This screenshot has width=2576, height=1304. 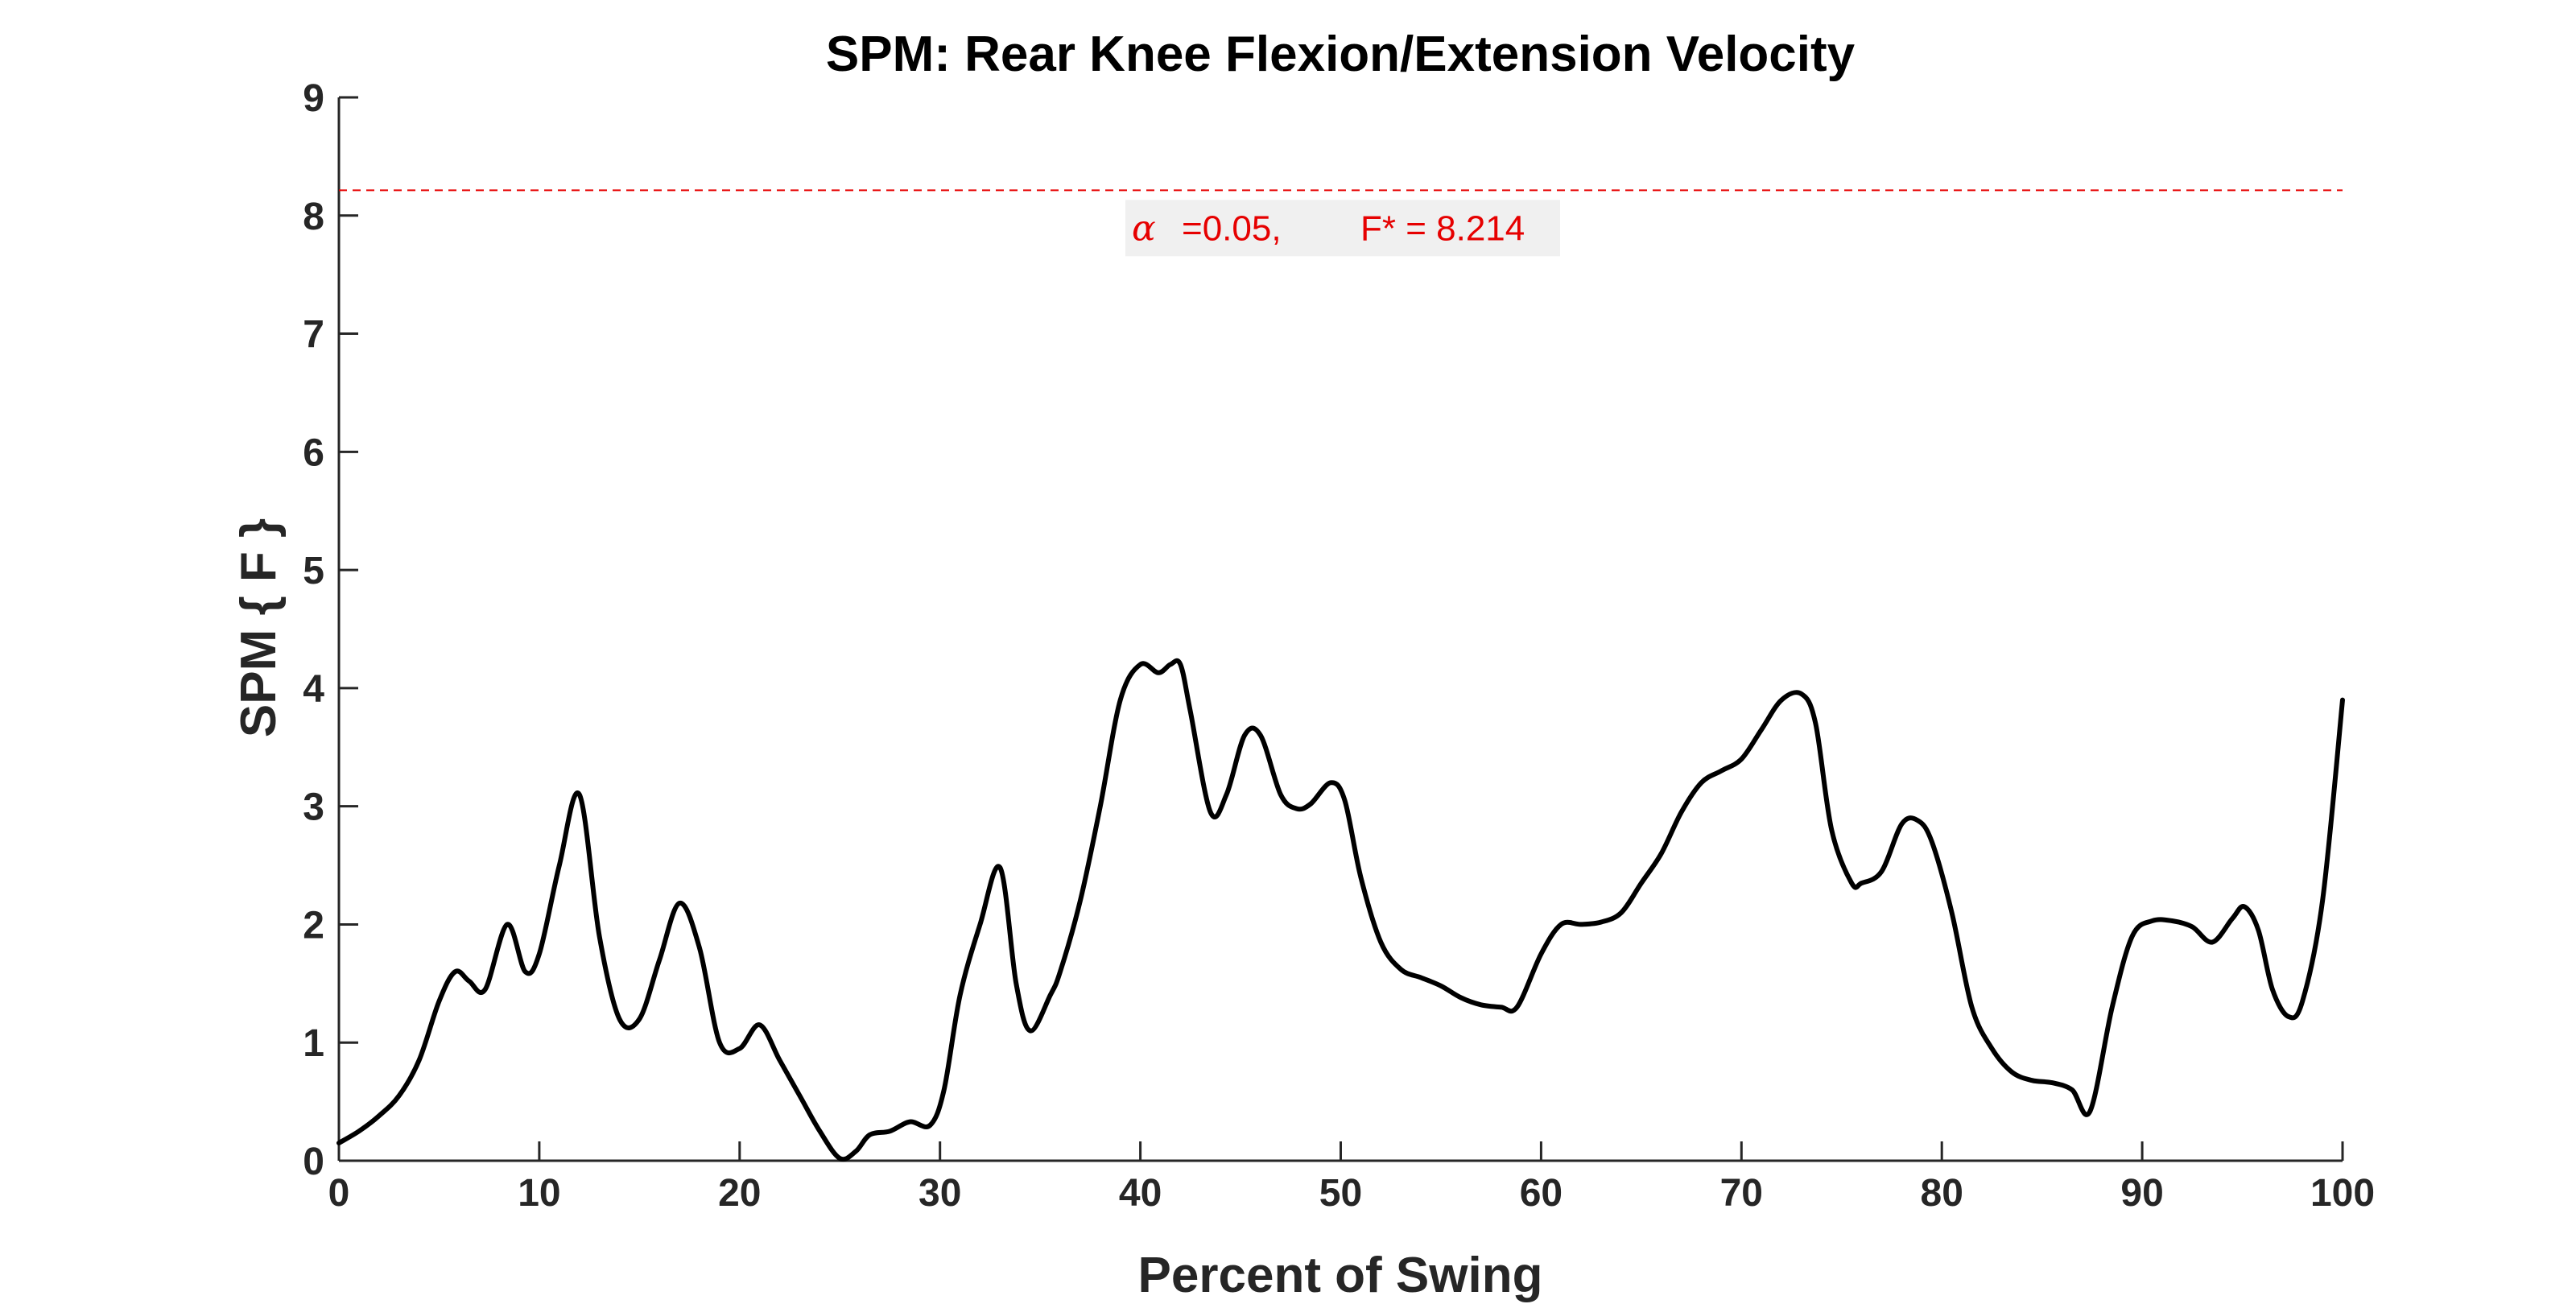 What do you see at coordinates (1340, 1275) in the screenshot?
I see `x-axis-label: Percent of Swing` at bounding box center [1340, 1275].